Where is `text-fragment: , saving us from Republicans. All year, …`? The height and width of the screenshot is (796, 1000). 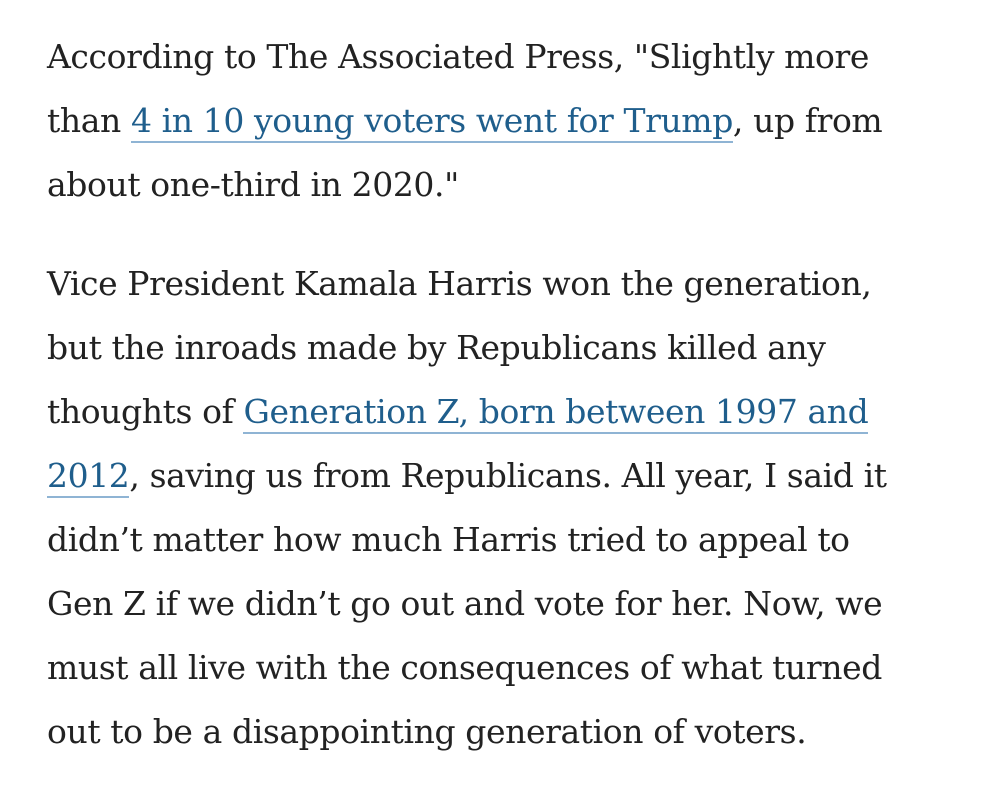
text-fragment: , saving us from Republicans. All year, … is located at coordinates (508, 475).